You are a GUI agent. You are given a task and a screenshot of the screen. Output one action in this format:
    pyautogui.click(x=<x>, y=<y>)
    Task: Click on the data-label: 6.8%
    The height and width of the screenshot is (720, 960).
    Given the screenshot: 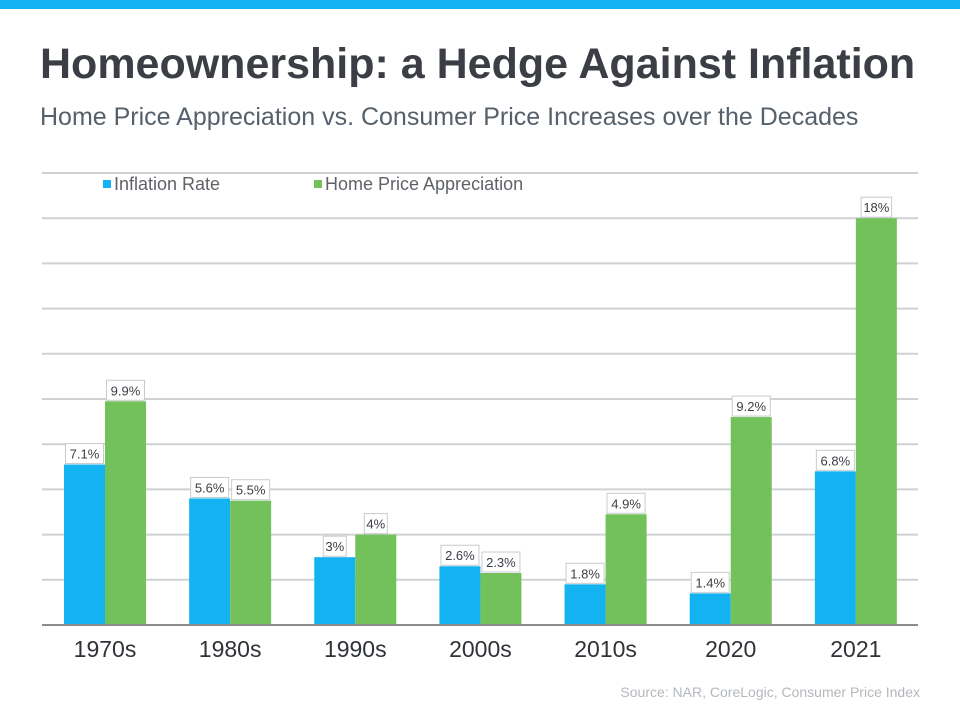 What is the action you would take?
    pyautogui.click(x=836, y=460)
    